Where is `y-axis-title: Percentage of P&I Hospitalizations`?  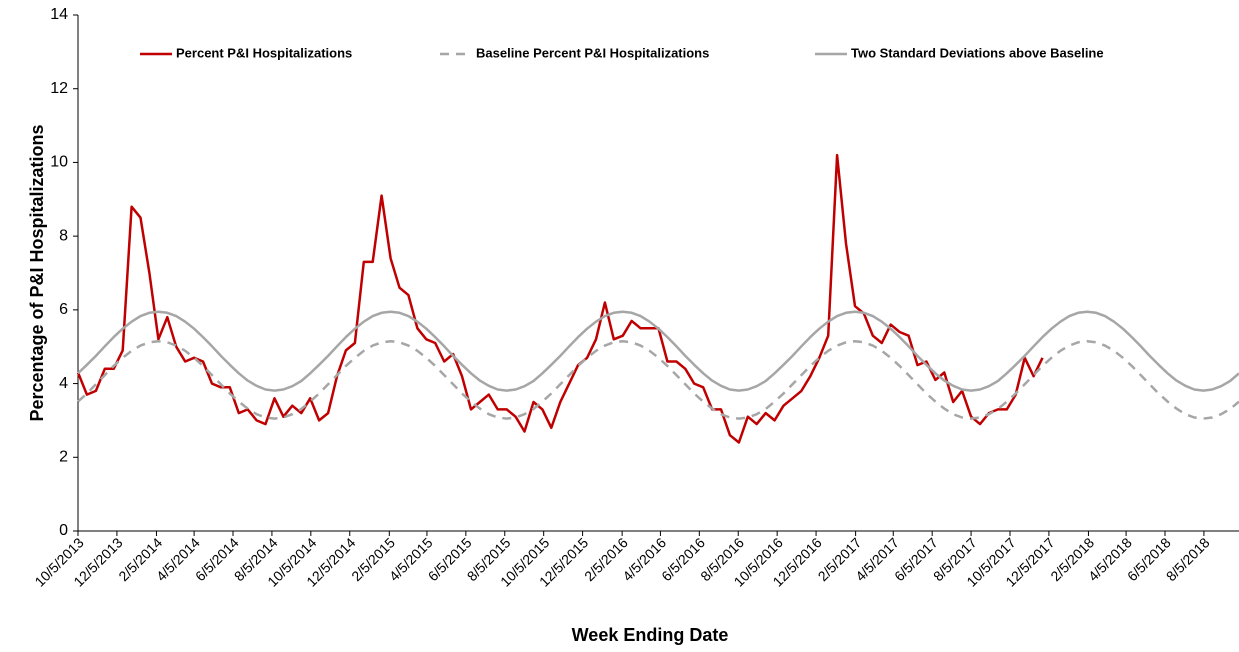
y-axis-title: Percentage of P&I Hospitalizations is located at coordinates (37, 272).